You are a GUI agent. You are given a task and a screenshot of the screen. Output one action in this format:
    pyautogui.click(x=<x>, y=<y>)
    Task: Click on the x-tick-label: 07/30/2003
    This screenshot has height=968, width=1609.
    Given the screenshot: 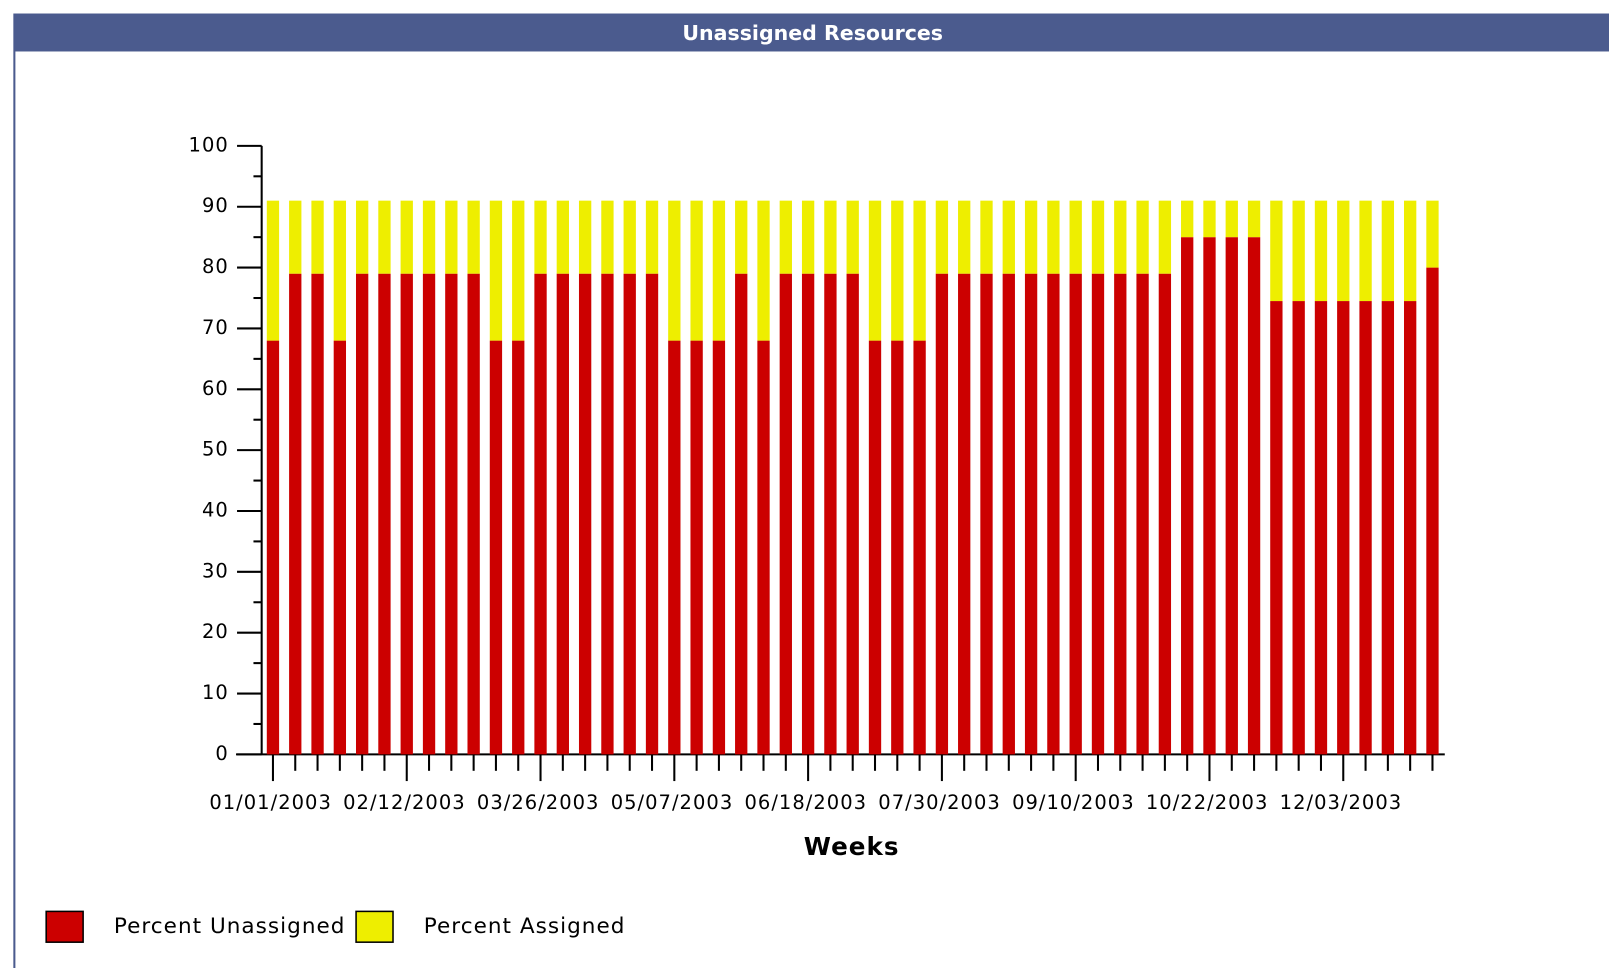 What is the action you would take?
    pyautogui.click(x=939, y=802)
    